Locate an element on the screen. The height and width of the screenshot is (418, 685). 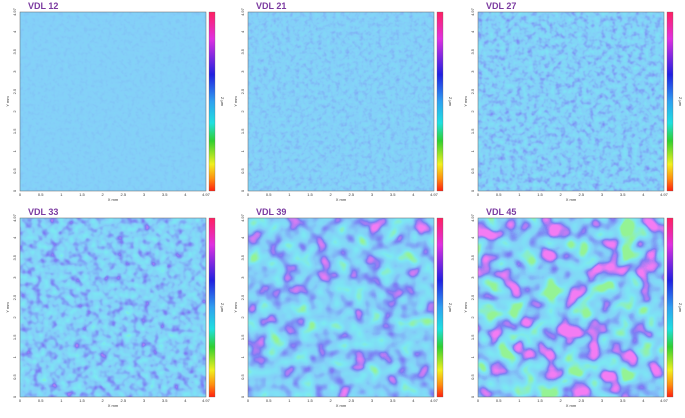
panel-title: VDL 27 is located at coordinates (501, 6).